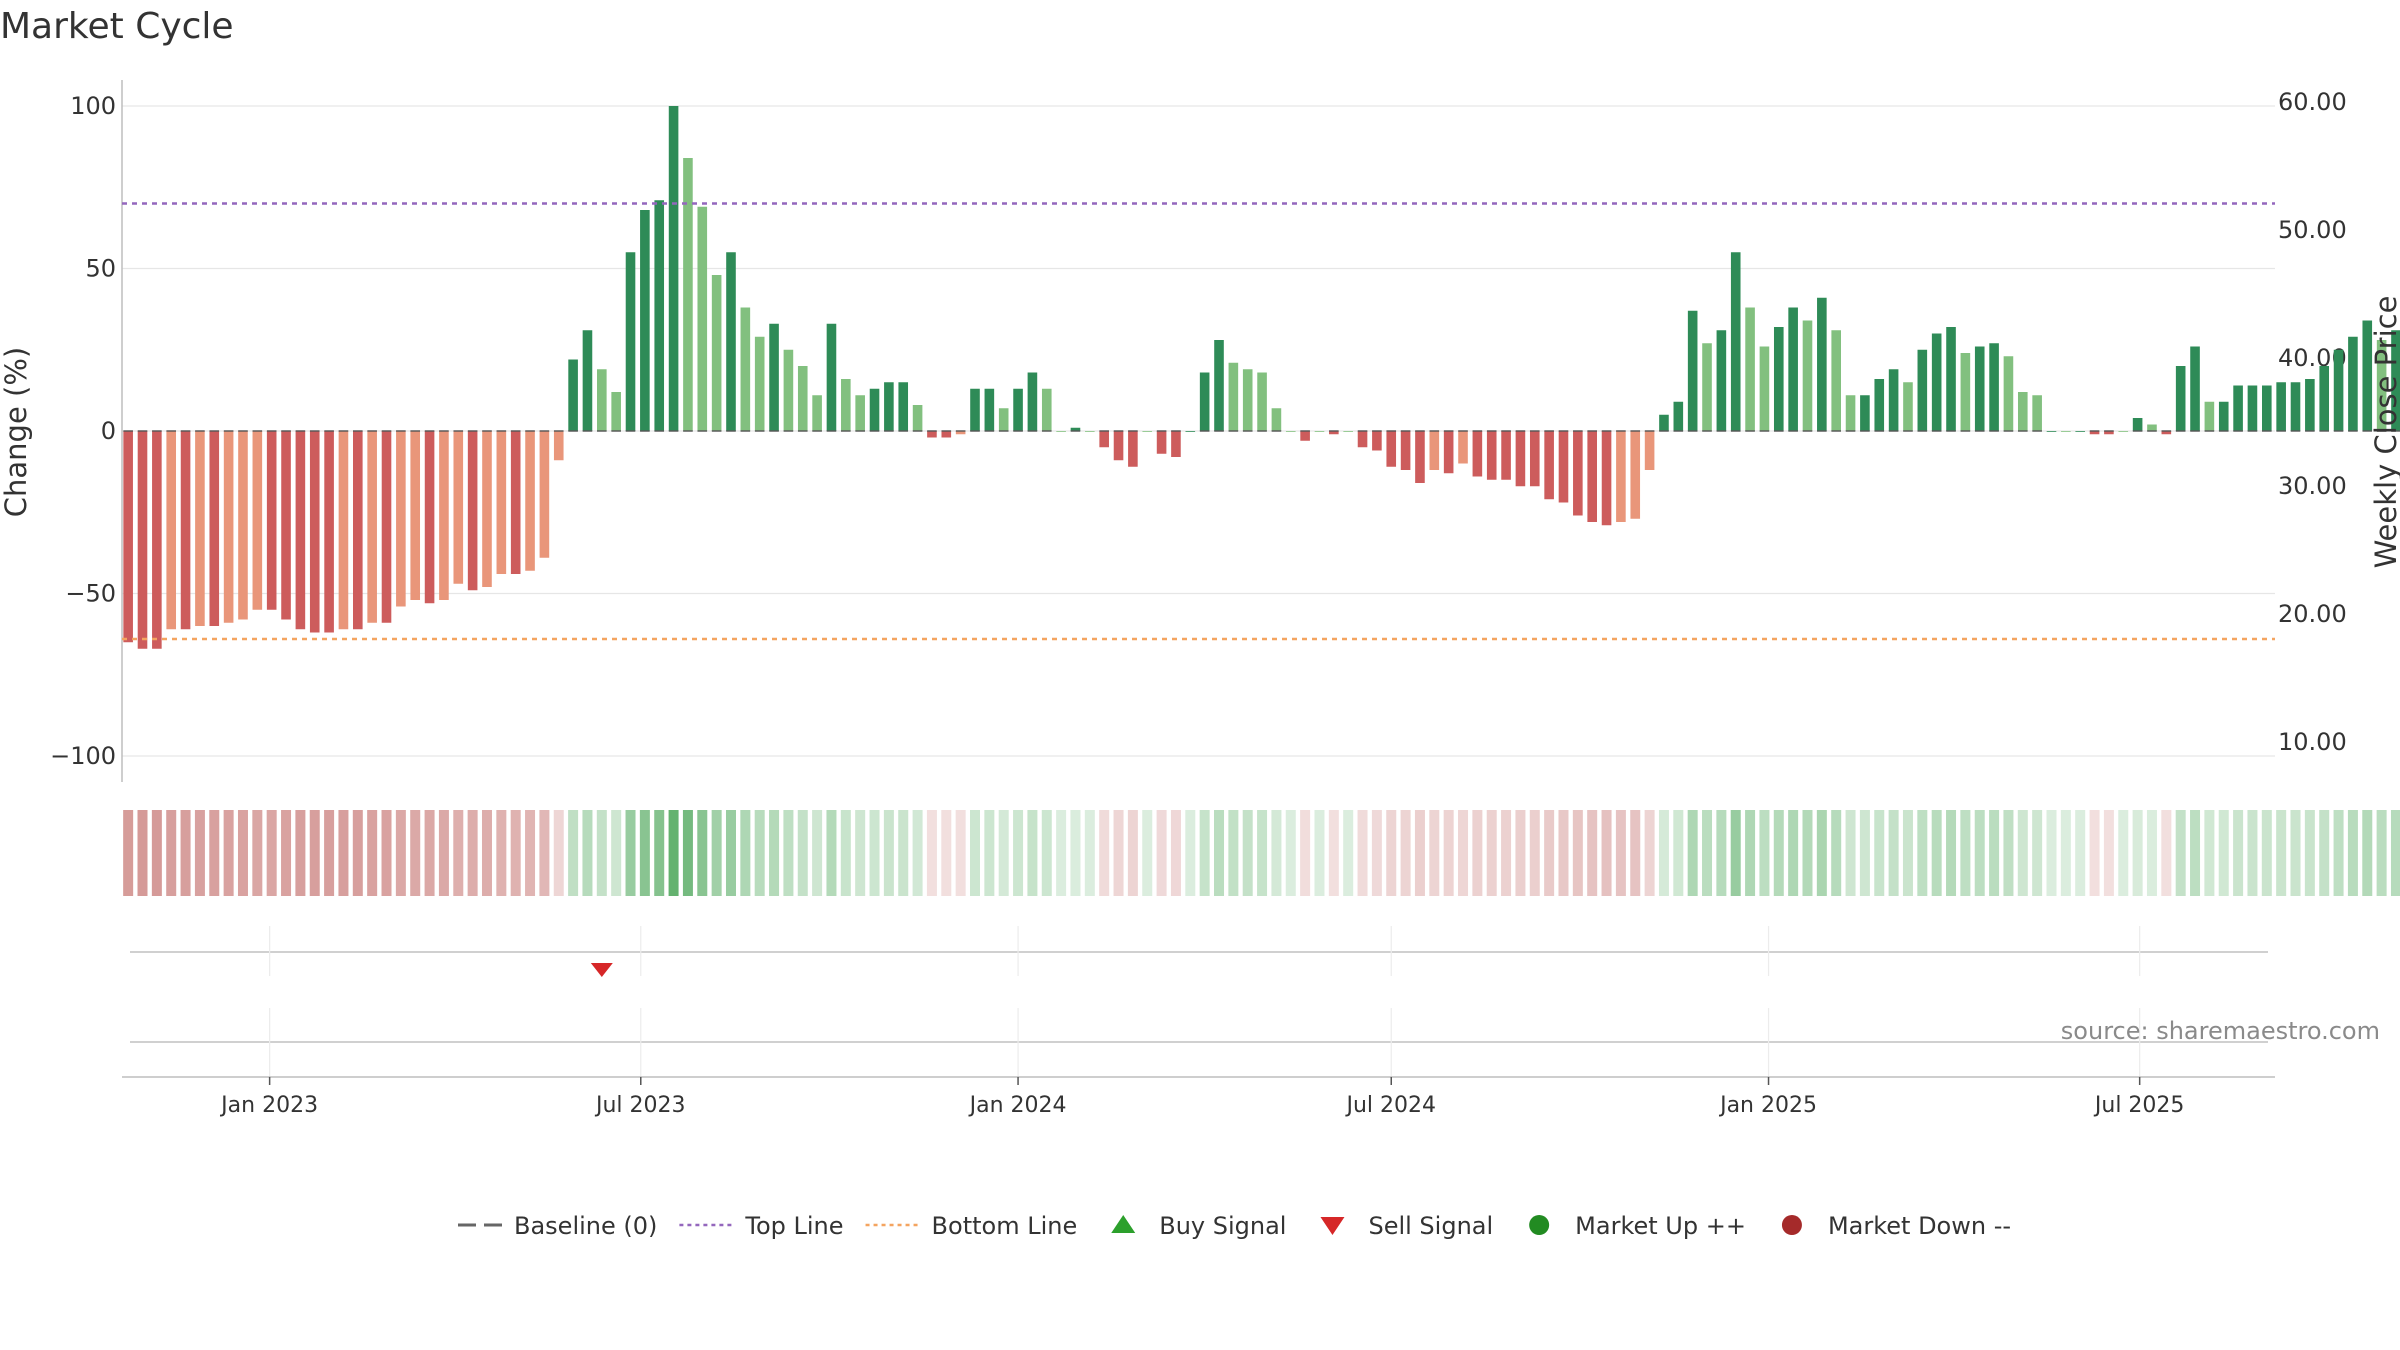 The image size is (2400, 1350). What do you see at coordinates (1005, 1226) in the screenshot?
I see `legend-label: Bottom Line` at bounding box center [1005, 1226].